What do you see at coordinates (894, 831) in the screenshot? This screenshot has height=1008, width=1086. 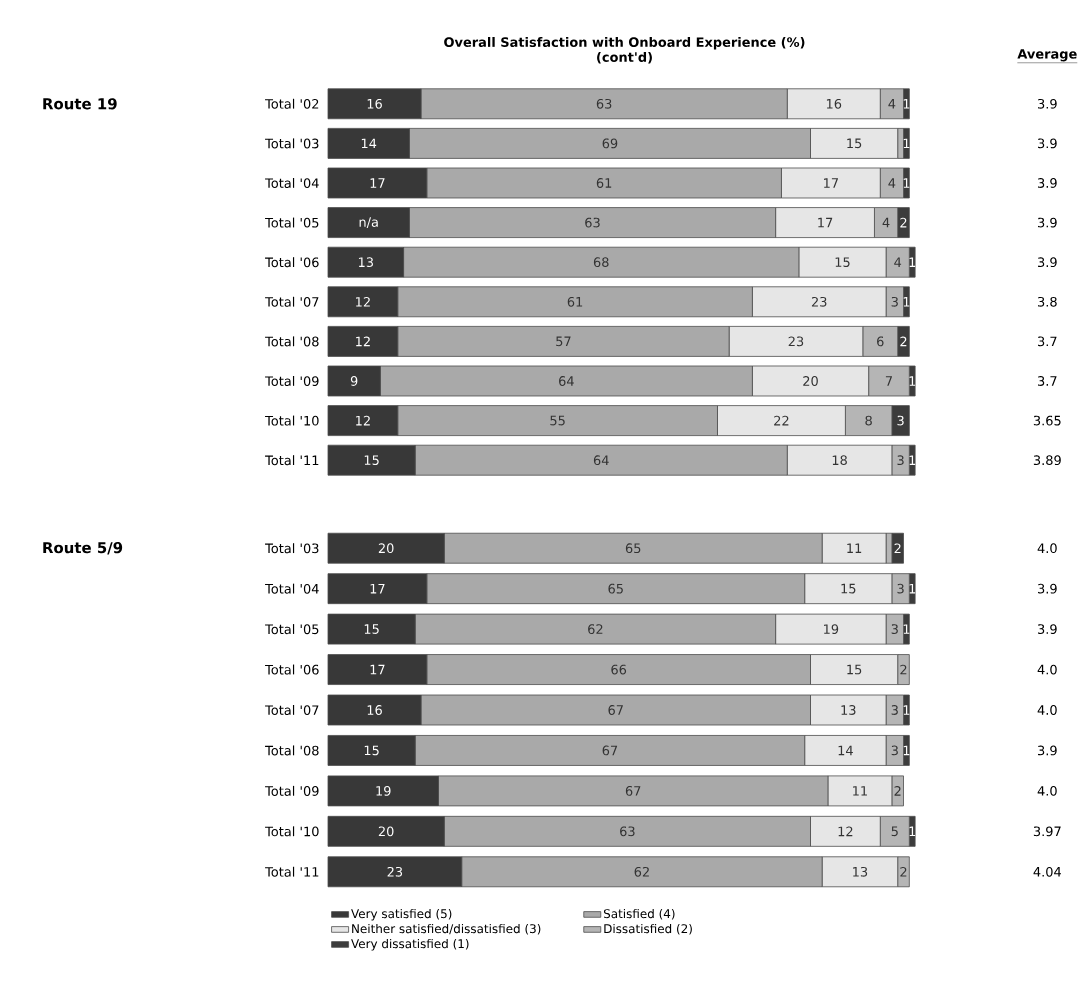 I see `data-label: 5` at bounding box center [894, 831].